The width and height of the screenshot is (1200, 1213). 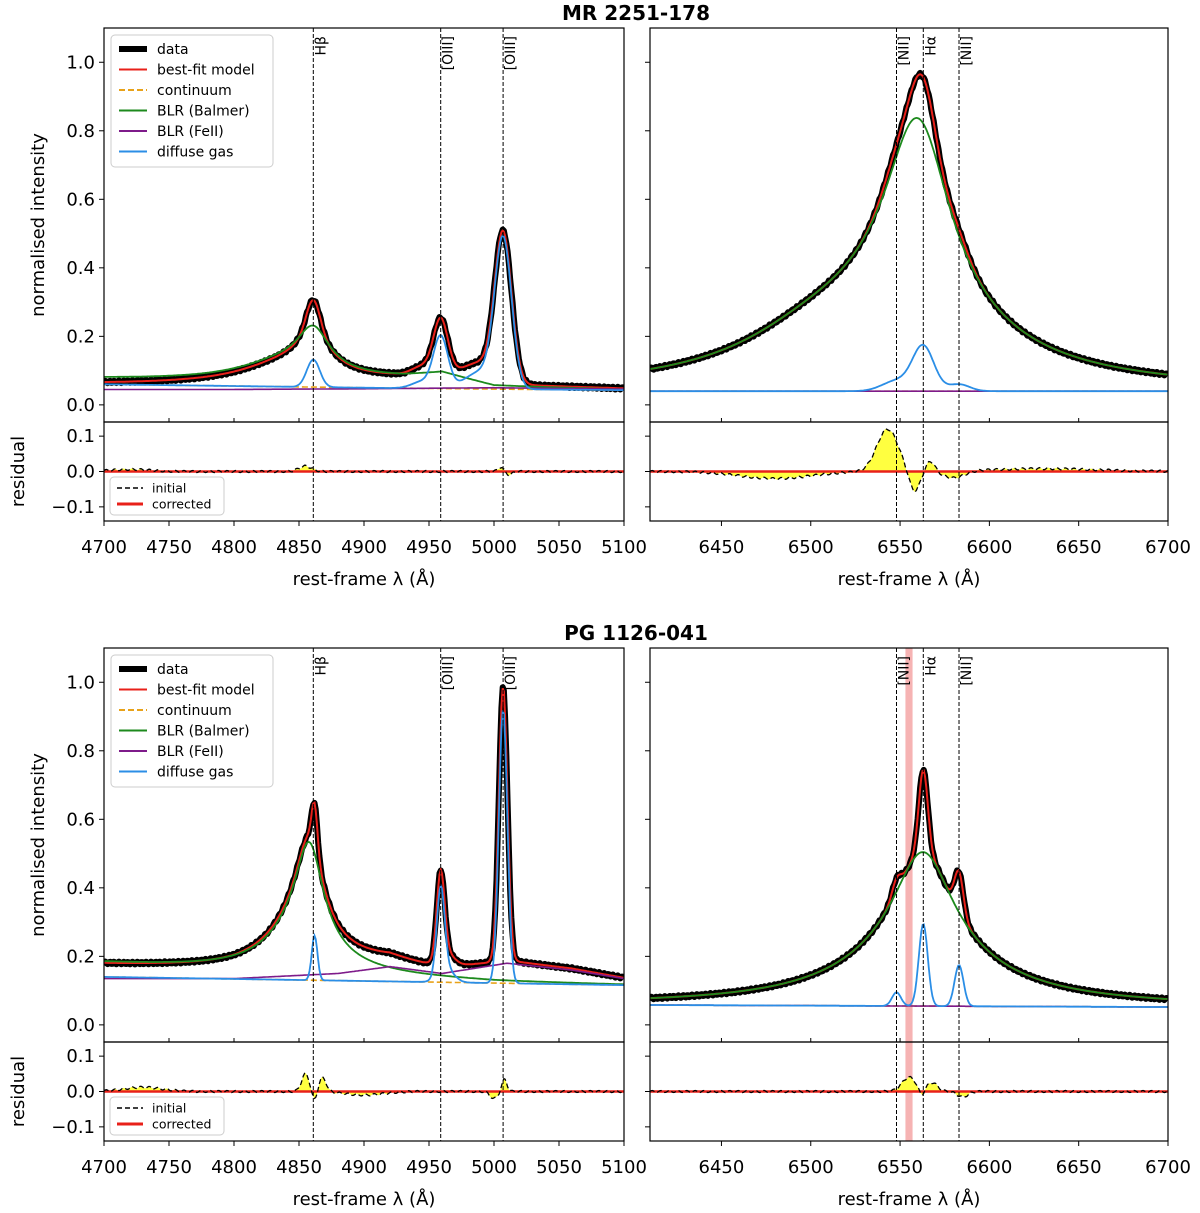 I want to click on x-tick-label: 4900, so click(x=364, y=1167).